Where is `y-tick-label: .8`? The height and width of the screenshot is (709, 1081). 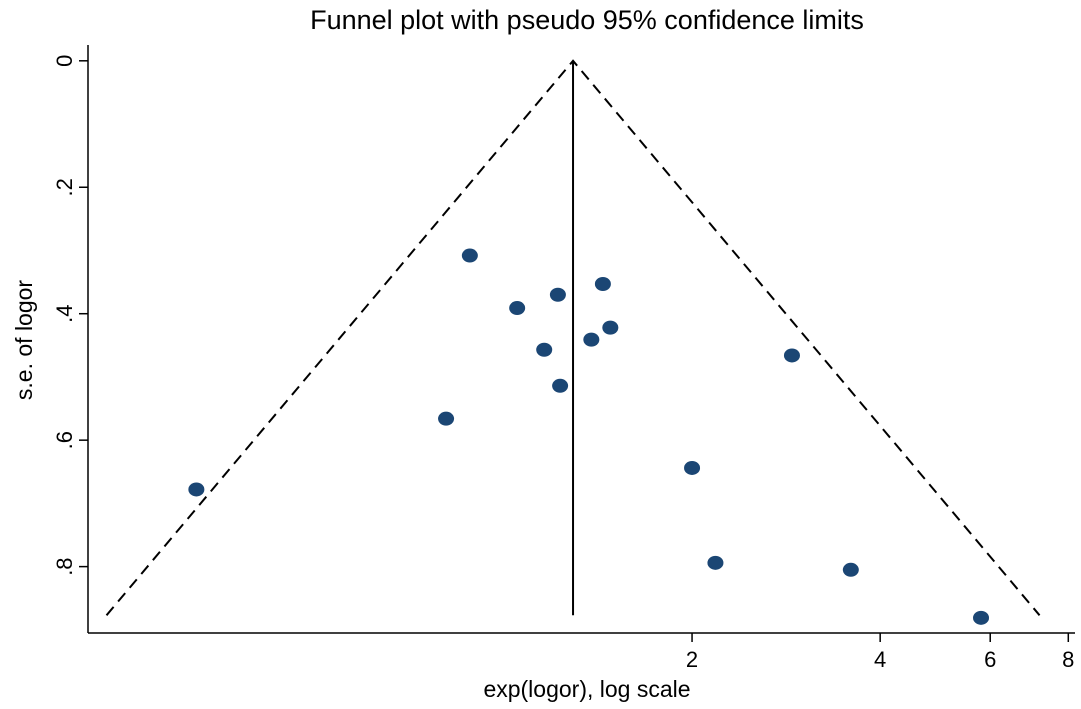 y-tick-label: .8 is located at coordinates (64, 566).